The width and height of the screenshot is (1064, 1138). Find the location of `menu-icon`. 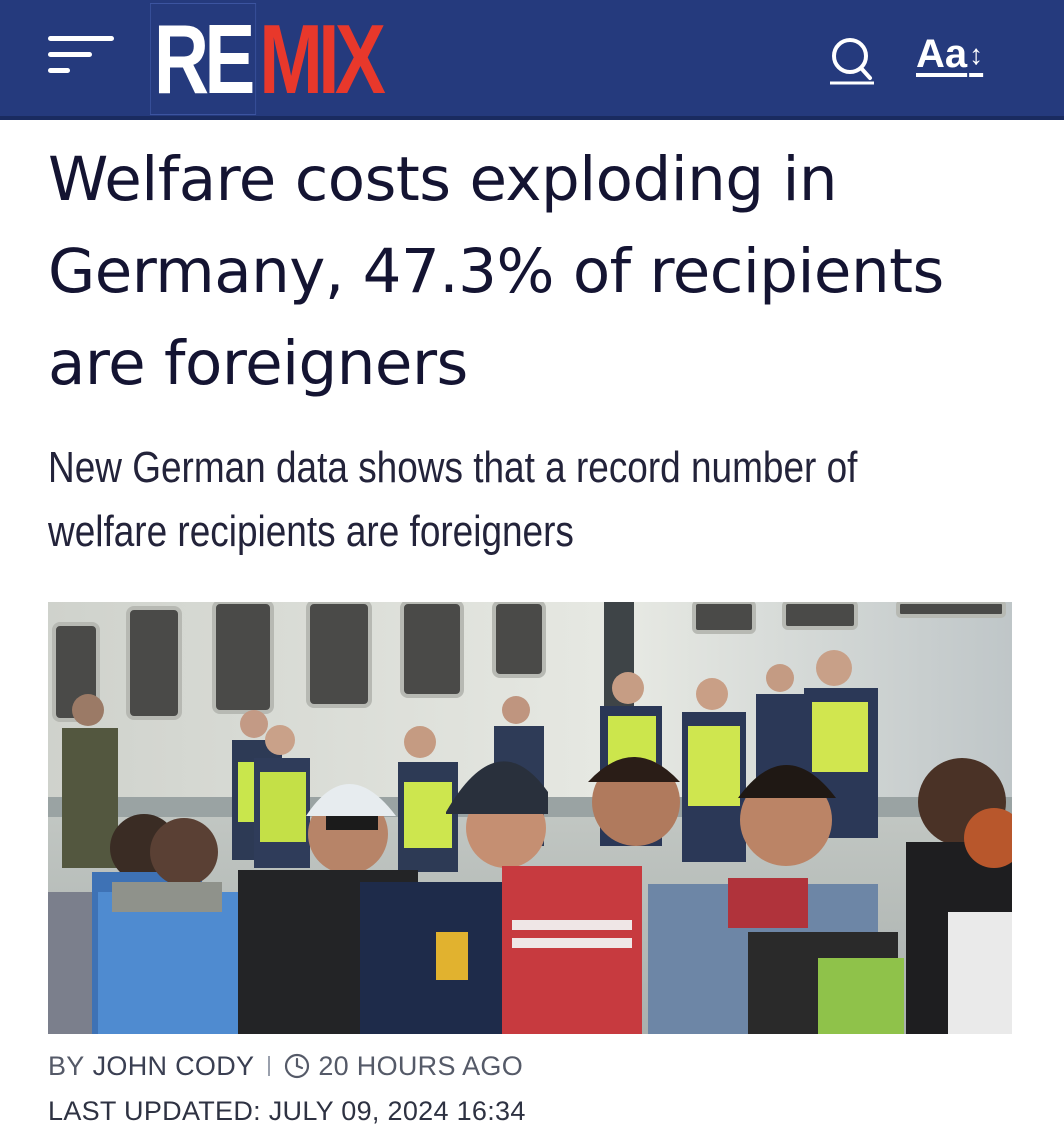

menu-icon is located at coordinates (81, 57).